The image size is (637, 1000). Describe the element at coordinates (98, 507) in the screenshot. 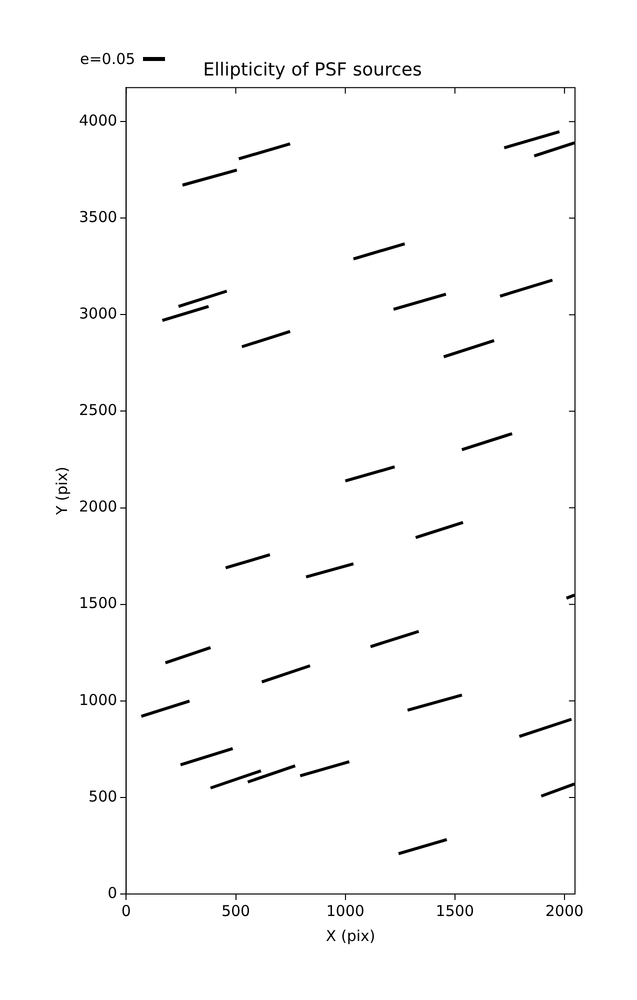

I see `y-tick-label: 2000` at that location.